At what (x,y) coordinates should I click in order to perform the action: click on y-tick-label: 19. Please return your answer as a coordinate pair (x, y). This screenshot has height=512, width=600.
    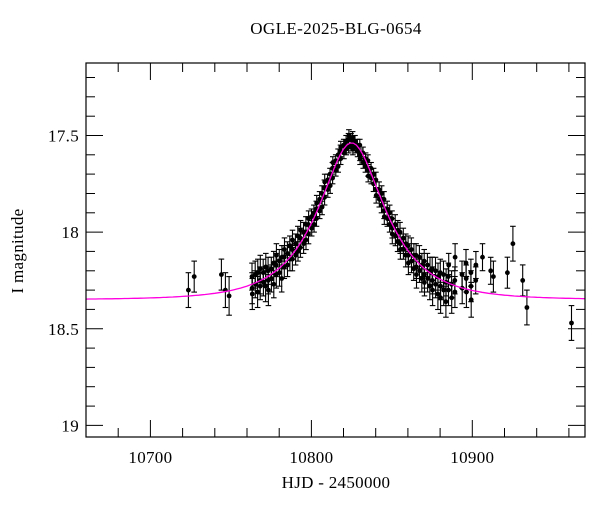
    Looking at the image, I should click on (70, 425).